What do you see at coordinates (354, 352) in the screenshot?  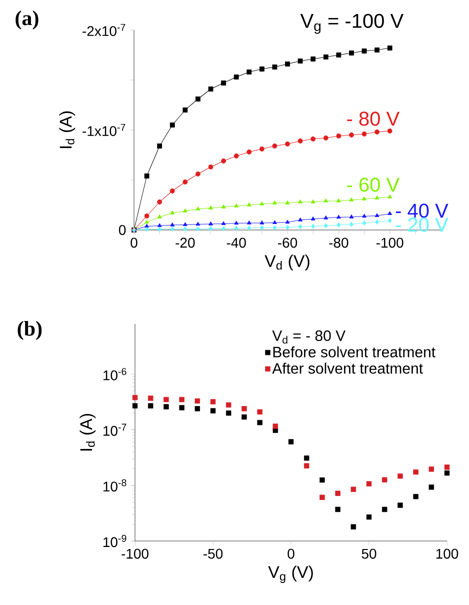 I see `legend-label: Before solvent treatment` at bounding box center [354, 352].